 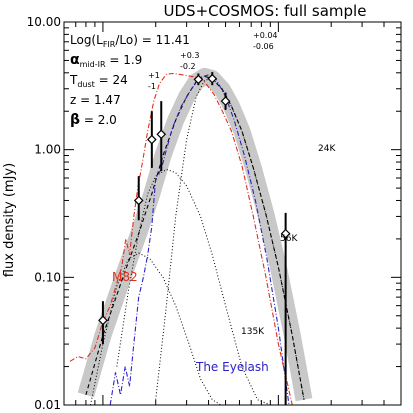 What do you see at coordinates (93, 64) in the screenshot?
I see `alpha-sub: mid-IR` at bounding box center [93, 64].